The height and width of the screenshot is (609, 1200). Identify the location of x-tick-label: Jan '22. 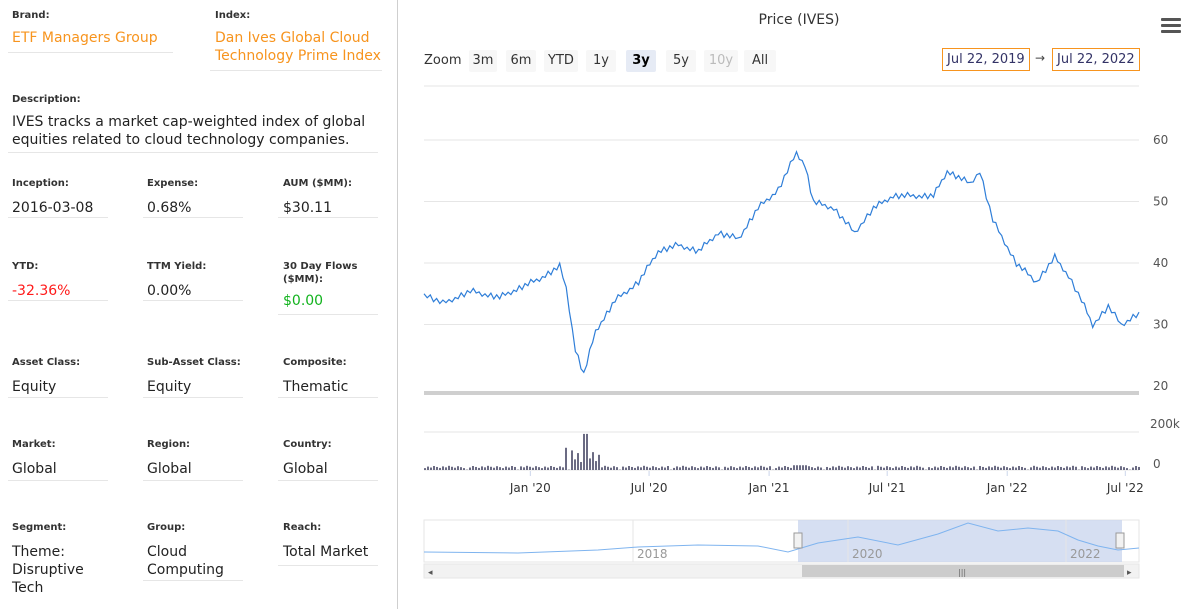
(1007, 488).